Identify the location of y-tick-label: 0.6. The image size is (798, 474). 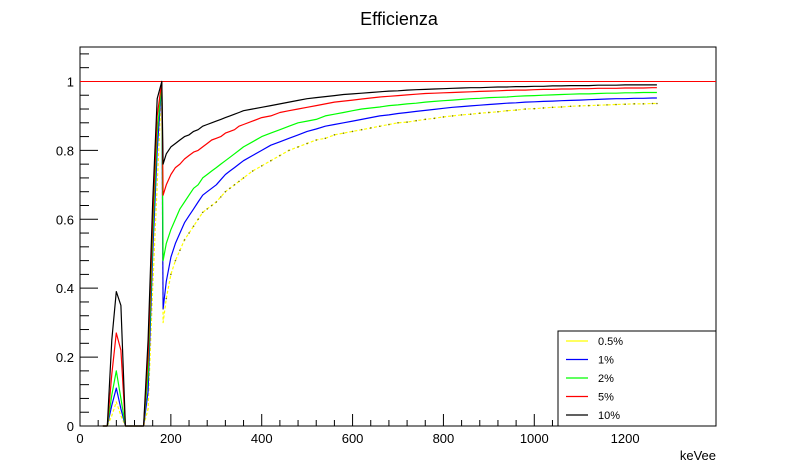
(65, 219).